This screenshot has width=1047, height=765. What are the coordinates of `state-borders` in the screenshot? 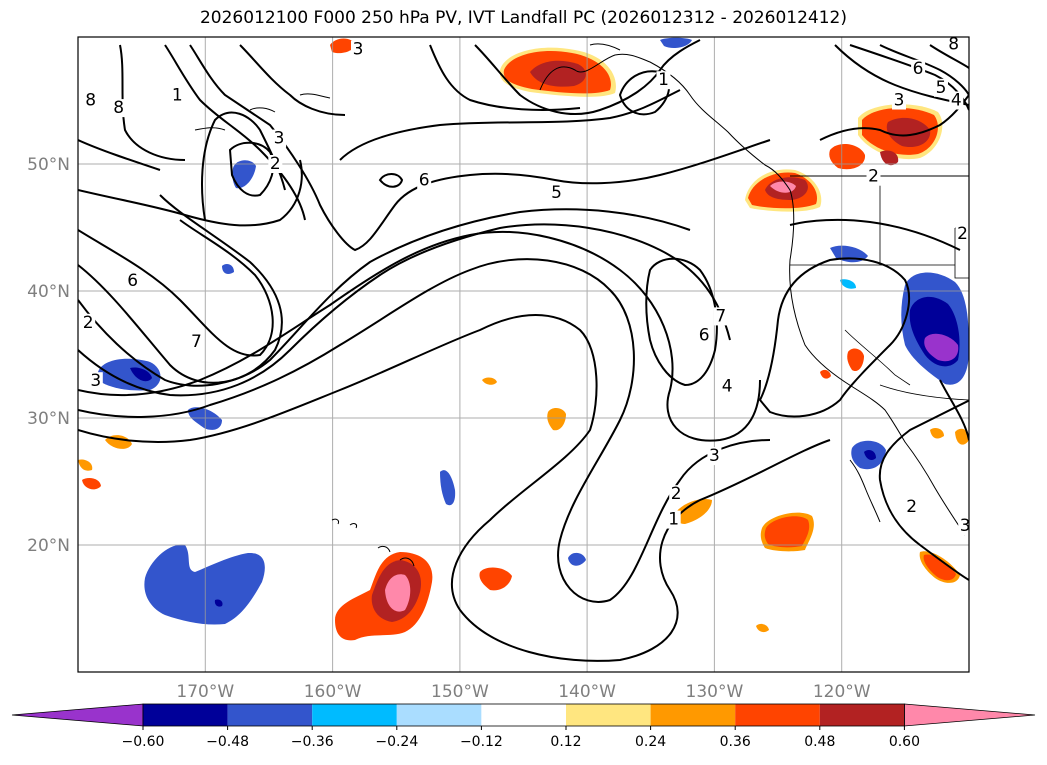 It's located at (879, 227).